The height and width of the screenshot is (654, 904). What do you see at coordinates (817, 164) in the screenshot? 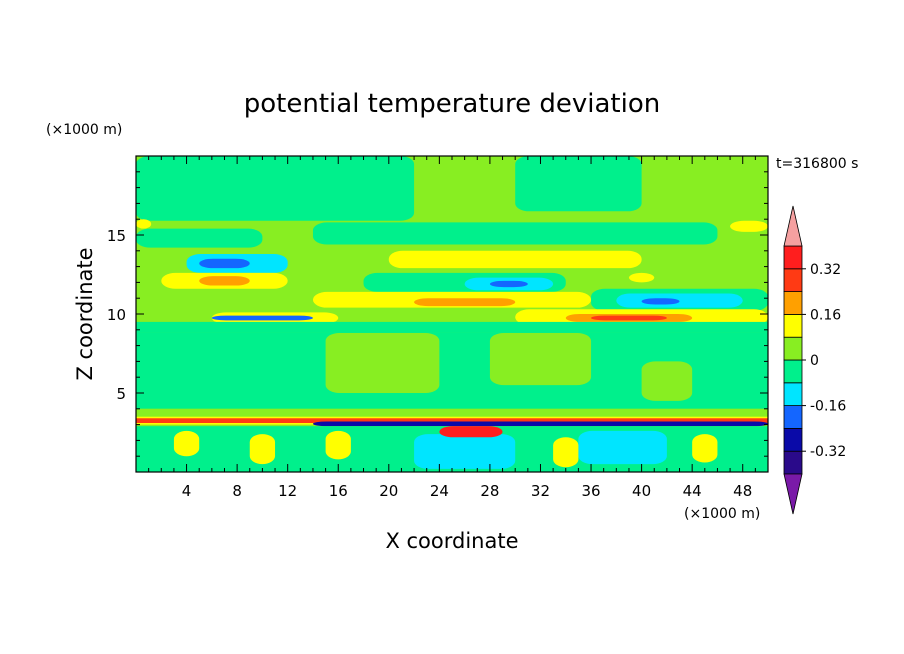
I see `time-label: t=316800 s` at bounding box center [817, 164].